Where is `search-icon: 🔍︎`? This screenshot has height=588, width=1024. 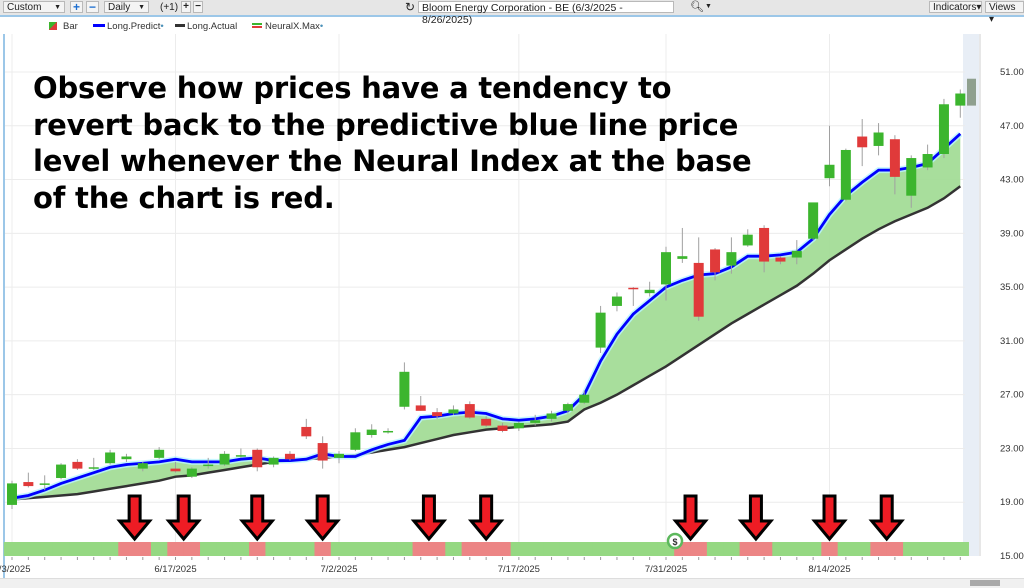 search-icon: 🔍︎ is located at coordinates (697, 7).